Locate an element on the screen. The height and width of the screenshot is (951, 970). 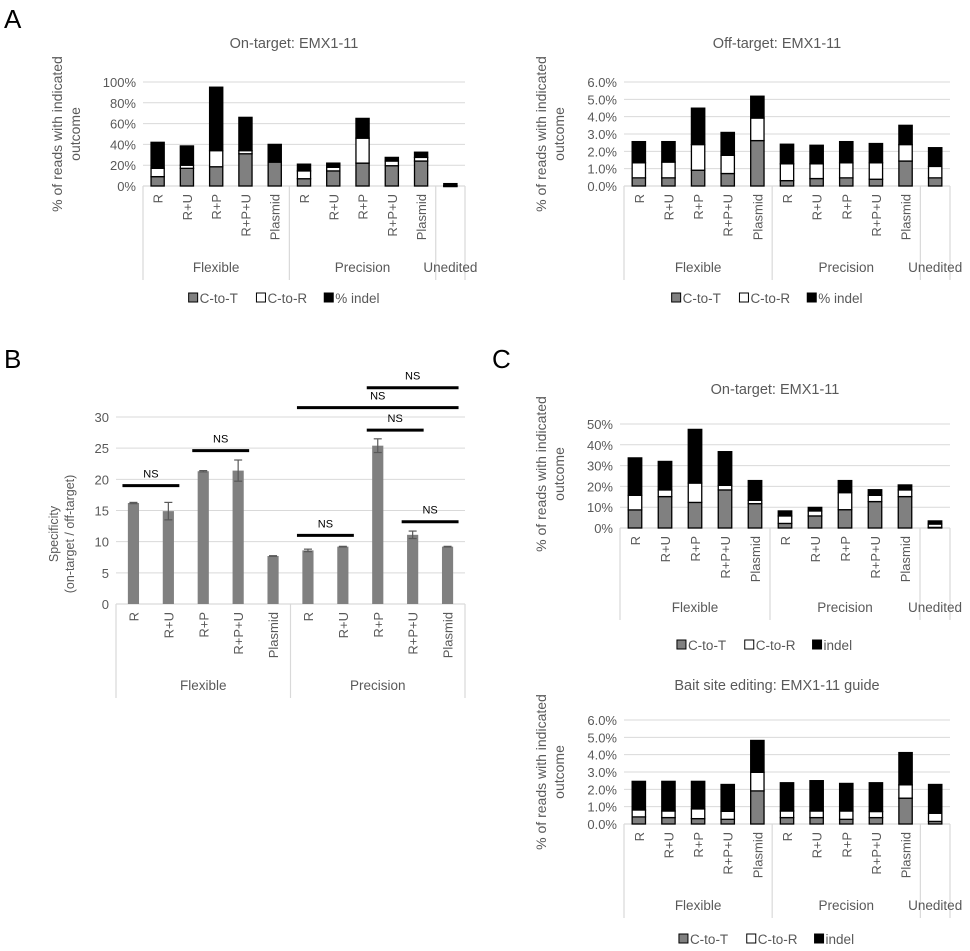
legend-label: indel is located at coordinates (840, 939).